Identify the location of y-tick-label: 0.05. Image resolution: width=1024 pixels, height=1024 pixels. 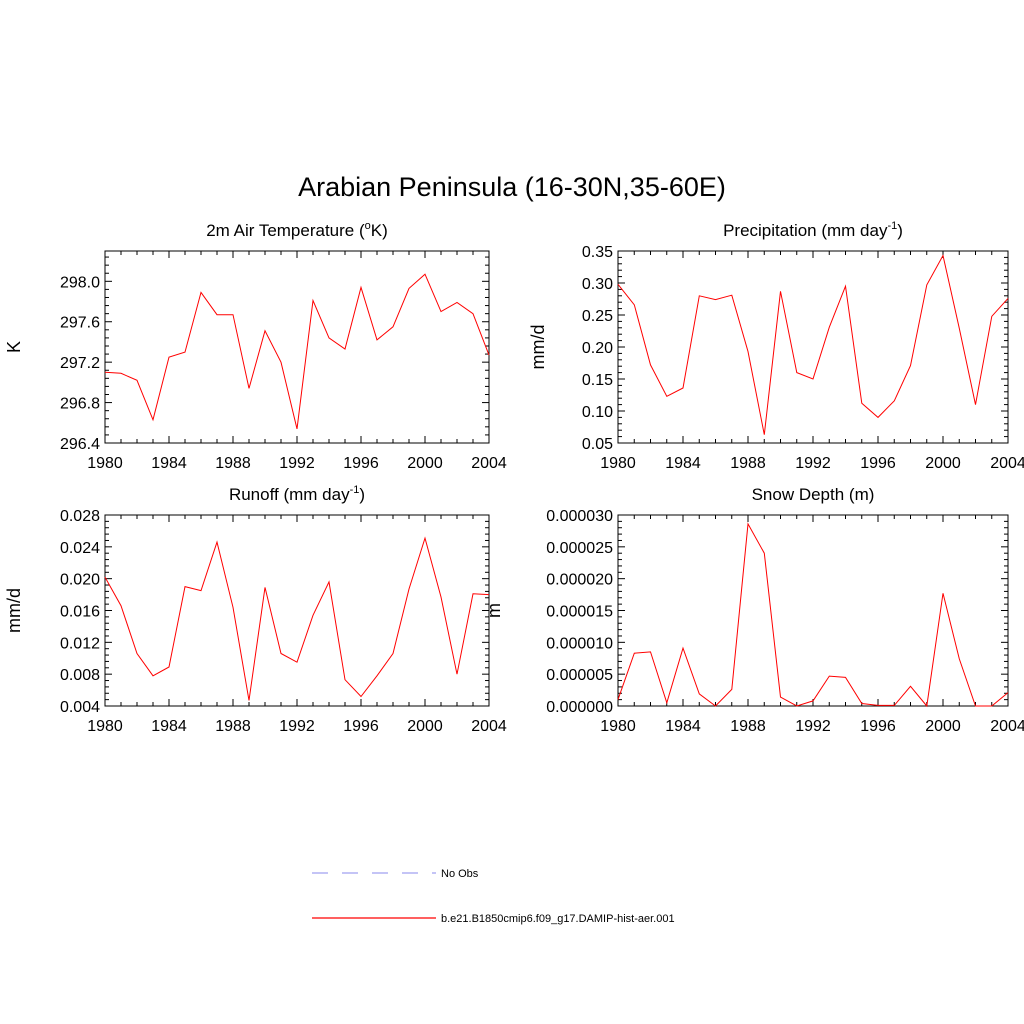
(597, 444).